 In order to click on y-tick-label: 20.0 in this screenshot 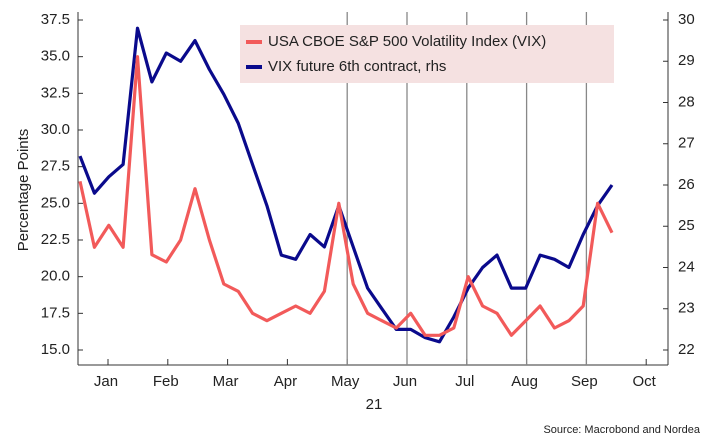, I will do `click(55, 276)`.